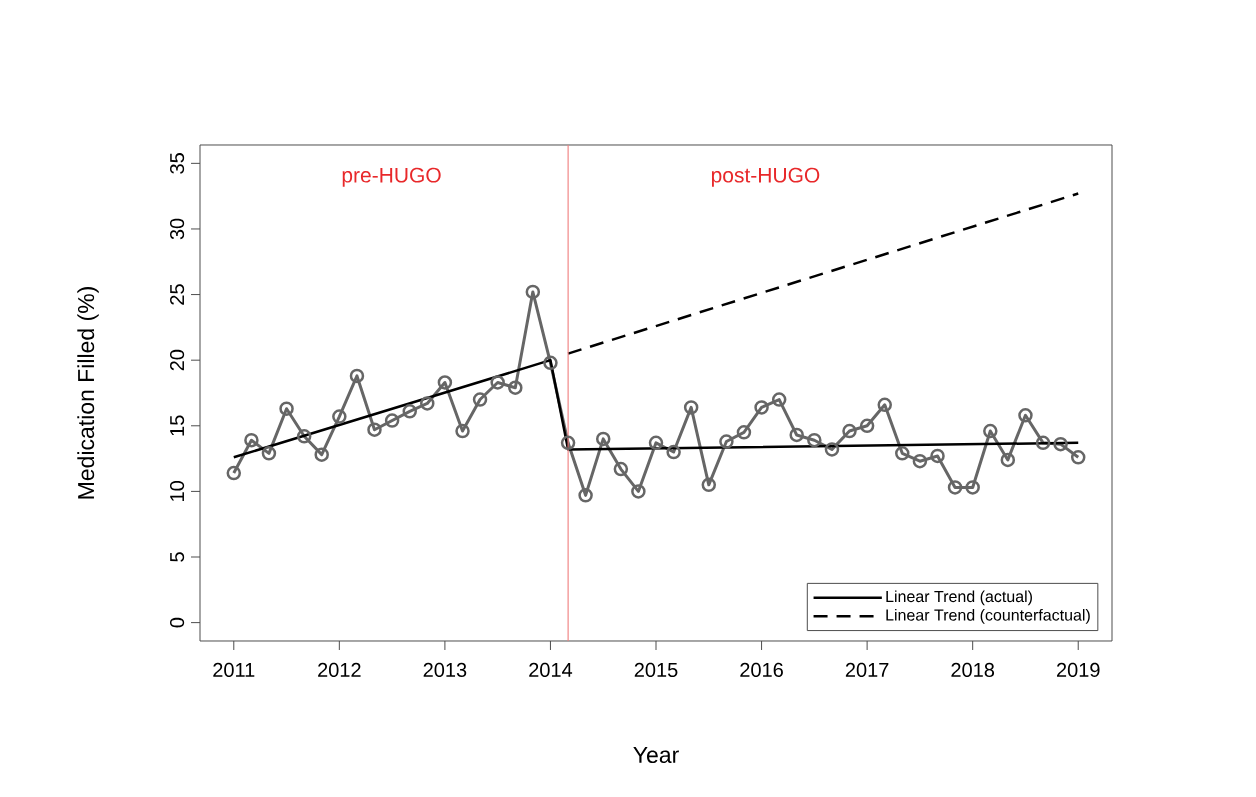 This screenshot has height=797, width=1256. Describe the element at coordinates (656, 408) in the screenshot. I see `line-series` at that location.